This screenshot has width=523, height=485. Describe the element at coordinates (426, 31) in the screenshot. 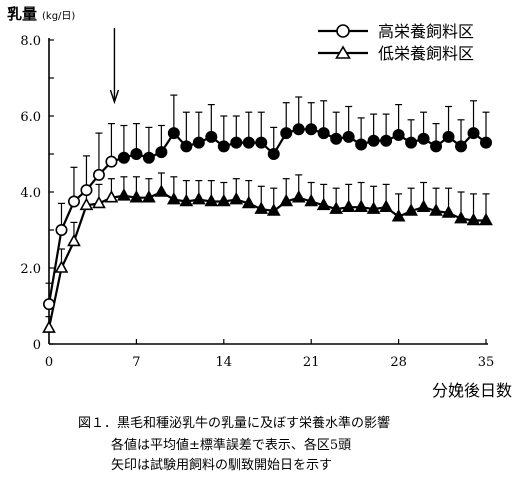

I see `legend-label: 高栄養飼料区` at that location.